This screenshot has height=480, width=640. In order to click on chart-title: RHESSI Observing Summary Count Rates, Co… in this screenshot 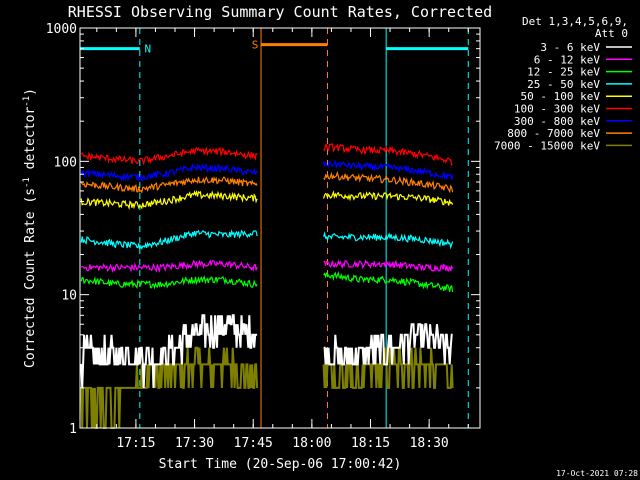, I will do `click(280, 12)`.